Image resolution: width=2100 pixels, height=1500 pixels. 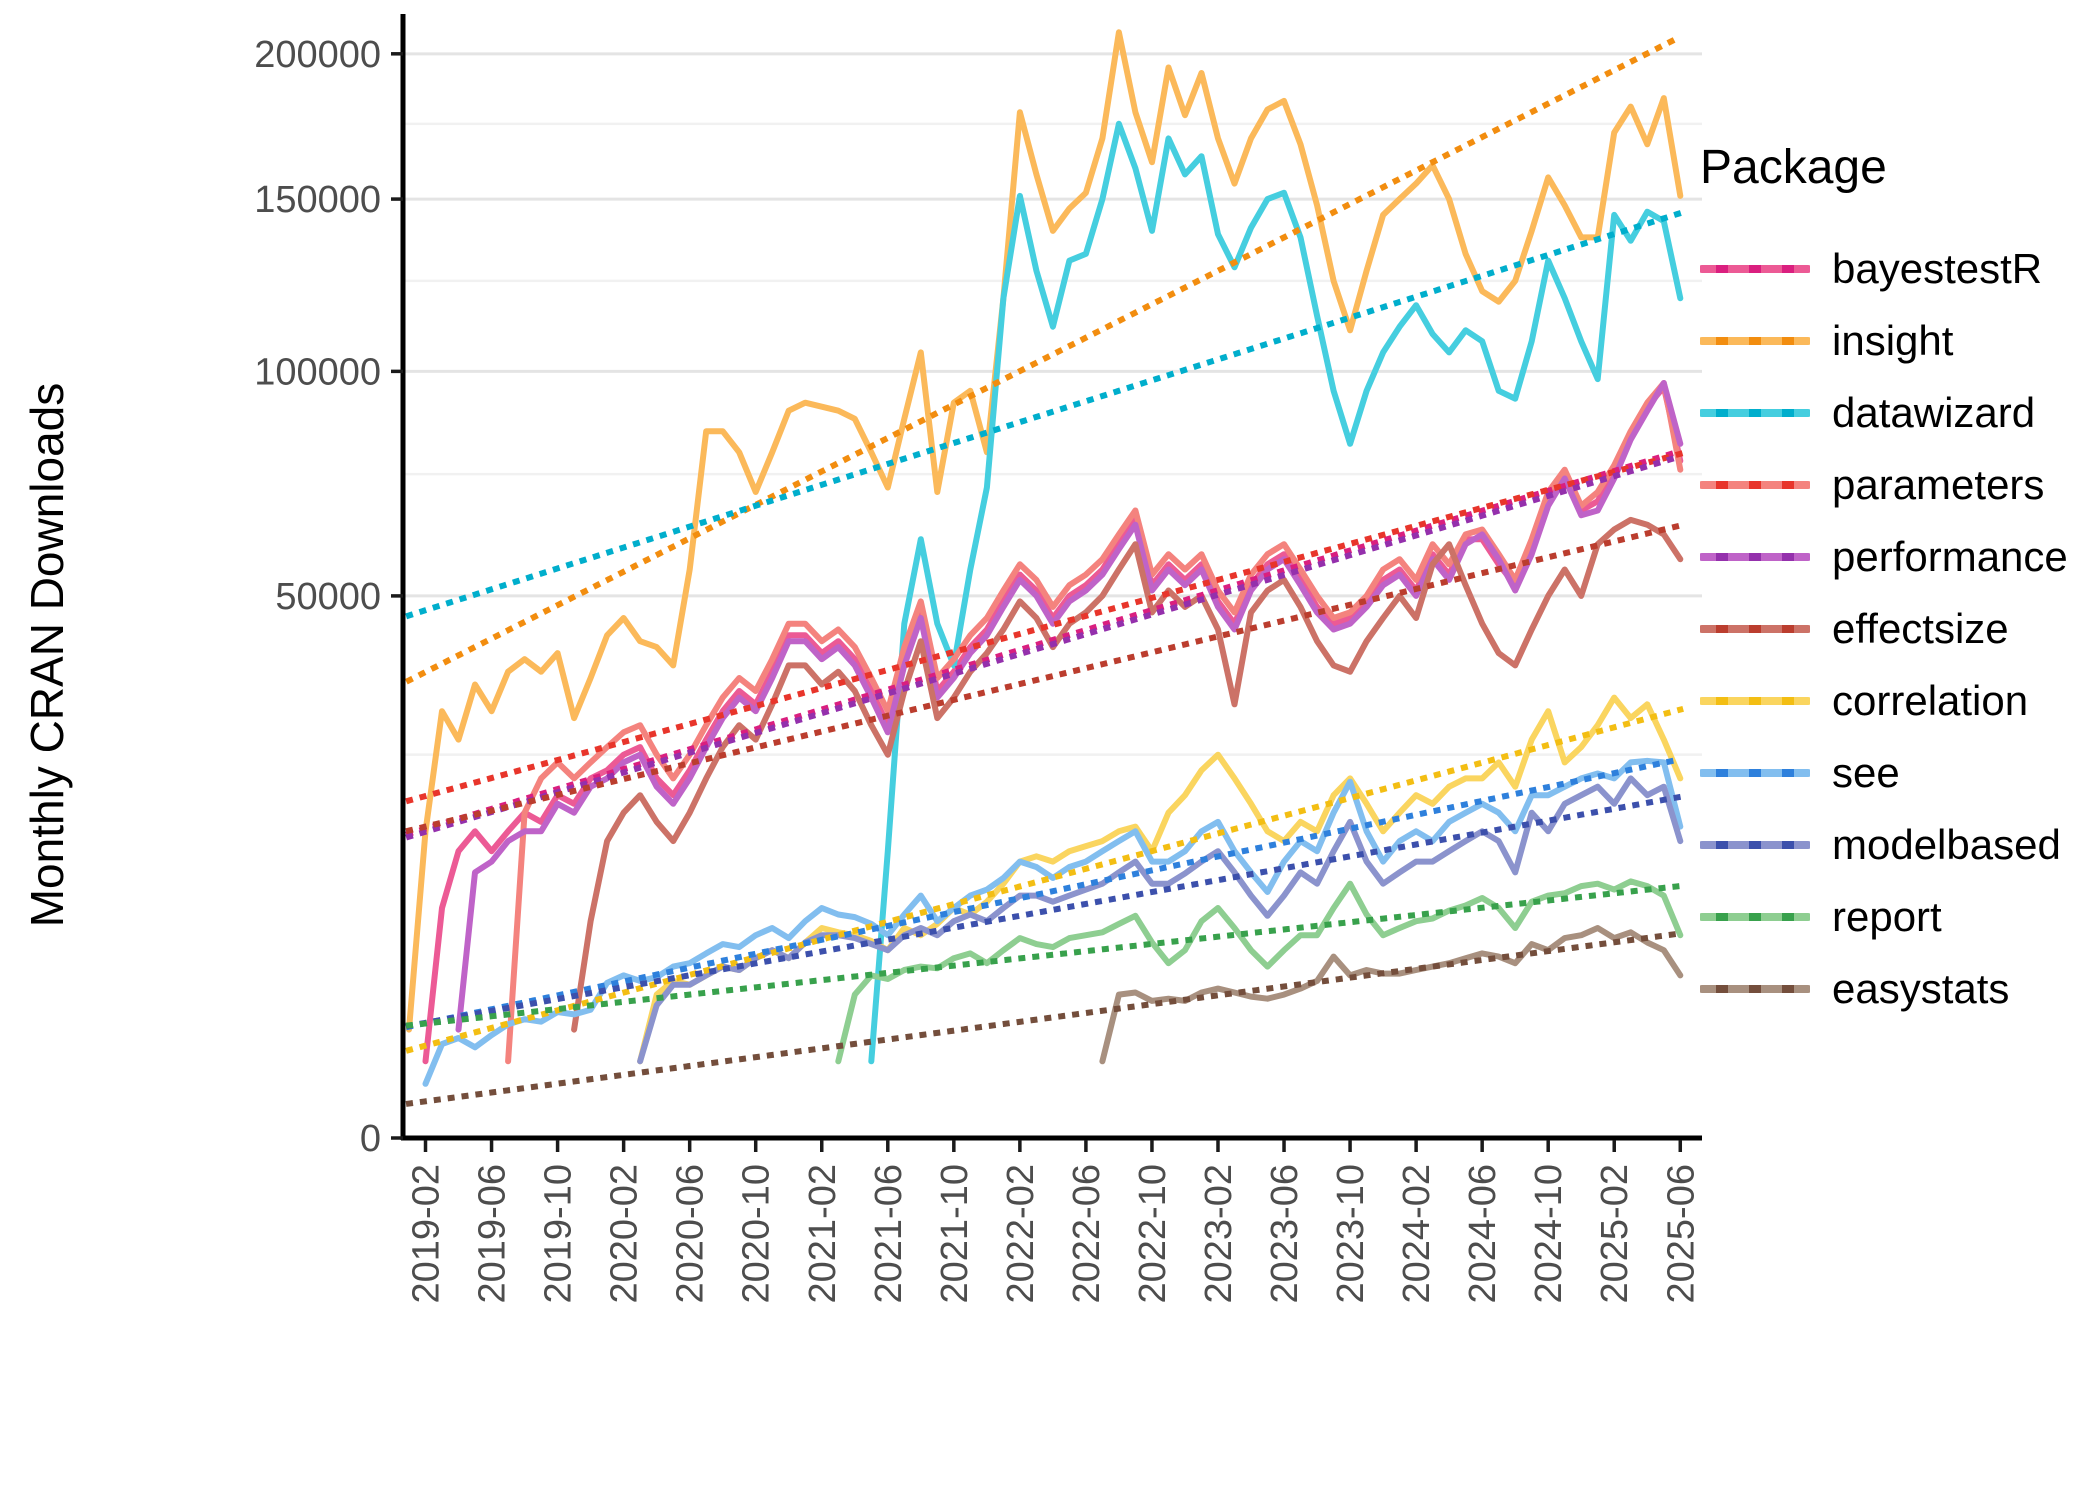 What do you see at coordinates (1755, 341) in the screenshot?
I see `legend-key-insight` at bounding box center [1755, 341].